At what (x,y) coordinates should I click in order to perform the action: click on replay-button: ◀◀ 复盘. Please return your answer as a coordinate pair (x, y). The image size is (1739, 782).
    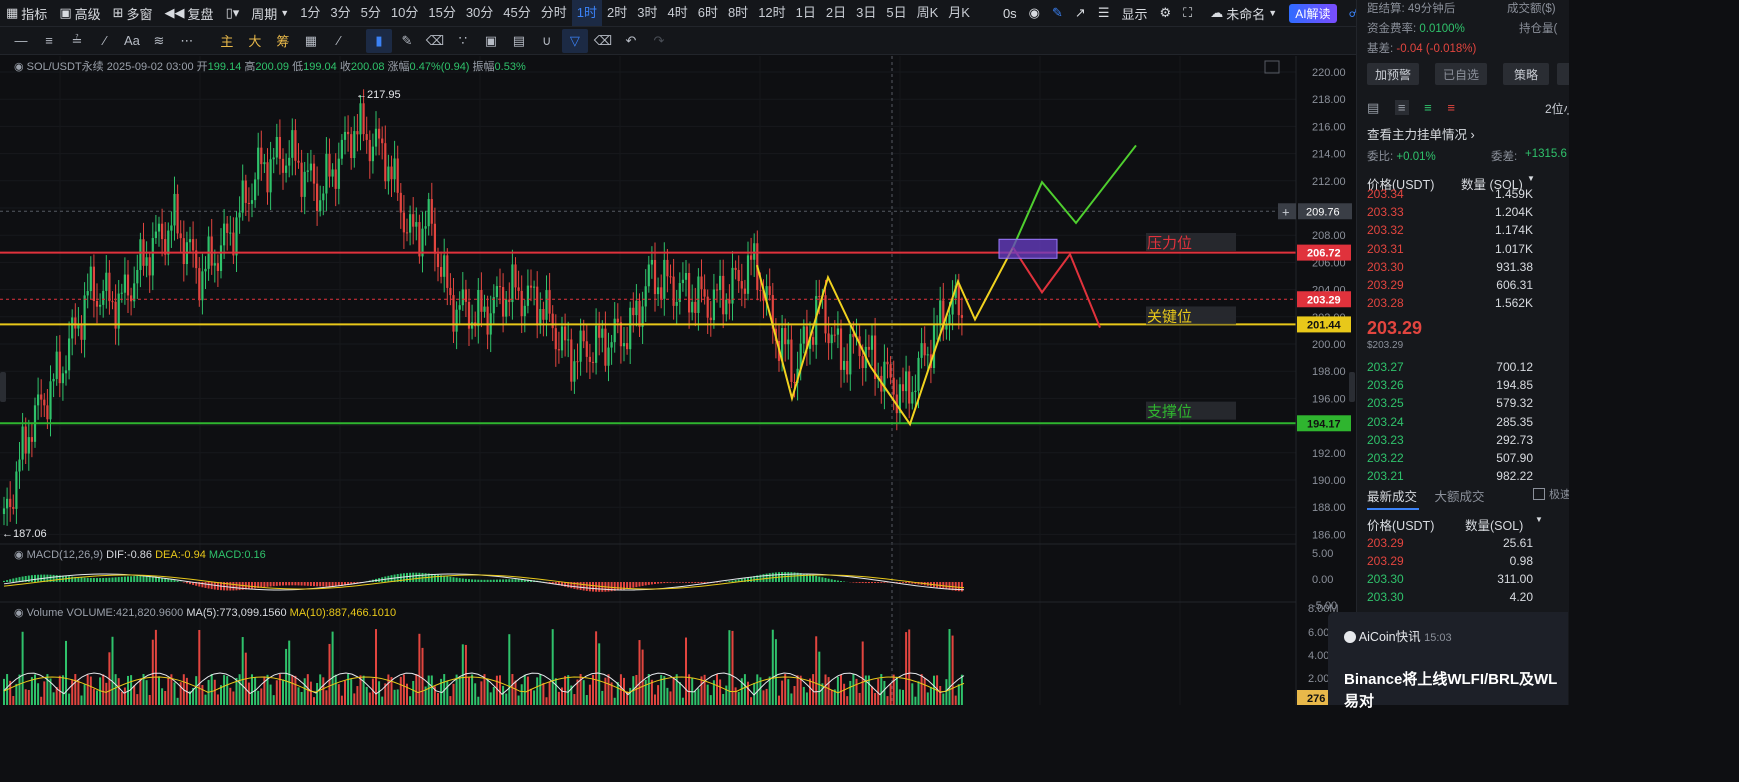
    Looking at the image, I should click on (189, 13).